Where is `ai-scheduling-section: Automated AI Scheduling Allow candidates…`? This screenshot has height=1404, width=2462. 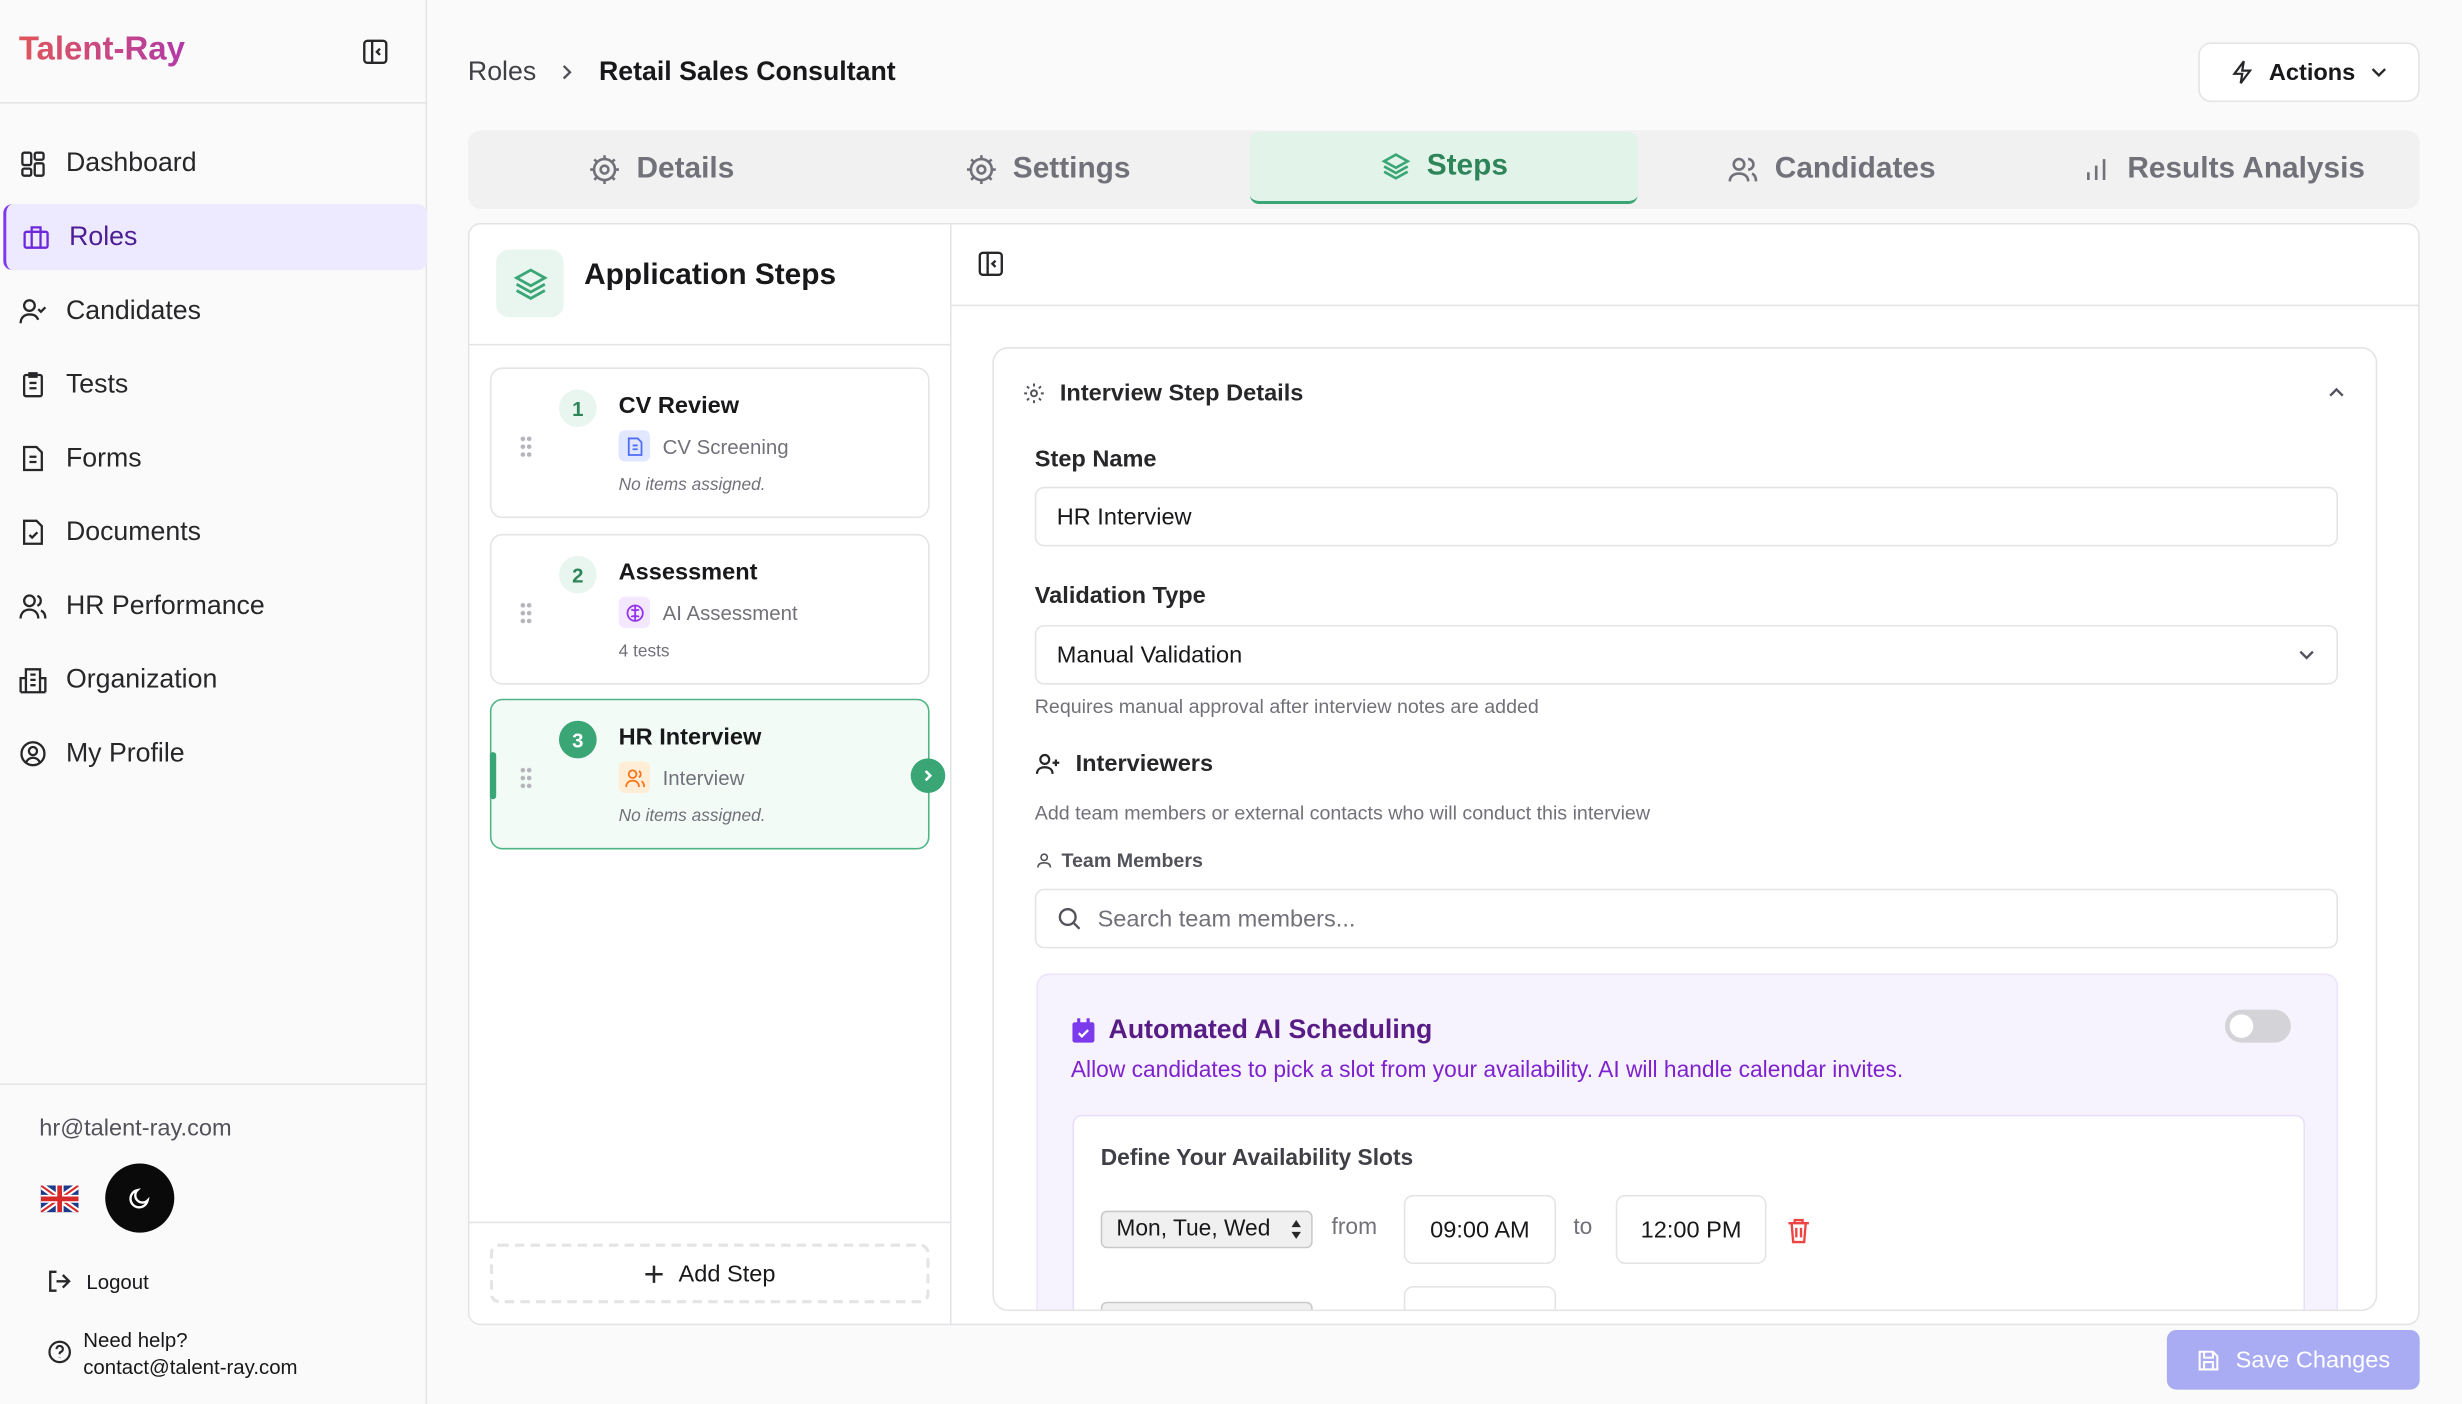 ai-scheduling-section: Automated AI Scheduling Allow candidates… is located at coordinates (1687, 1141).